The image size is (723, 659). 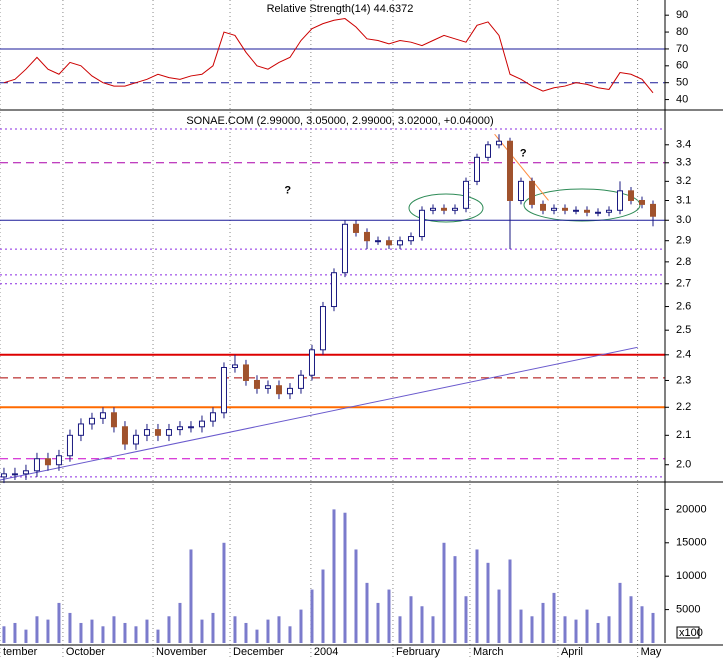 What do you see at coordinates (340, 9) in the screenshot?
I see `pane-title: Relative Strength(14) 44.6372` at bounding box center [340, 9].